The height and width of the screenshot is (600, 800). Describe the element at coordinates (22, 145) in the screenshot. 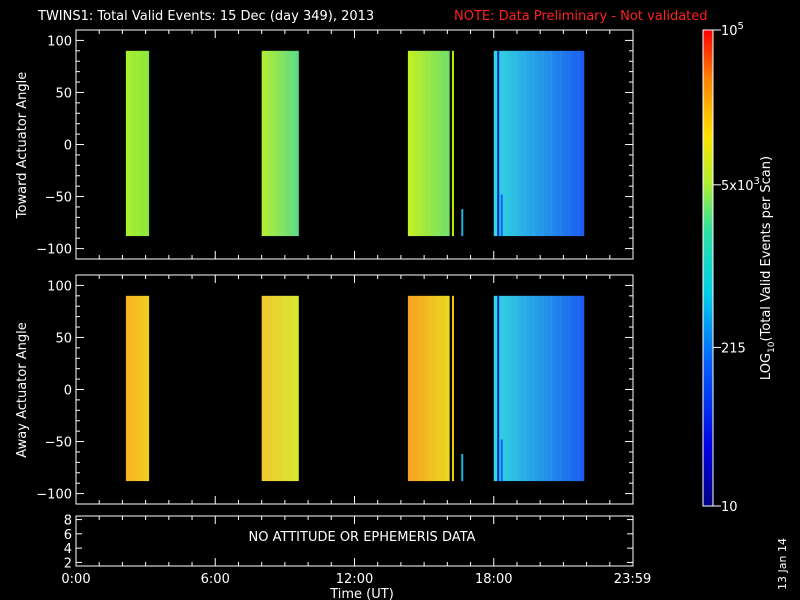

I see `toward-axis-label: Toward Actuator Angle` at that location.